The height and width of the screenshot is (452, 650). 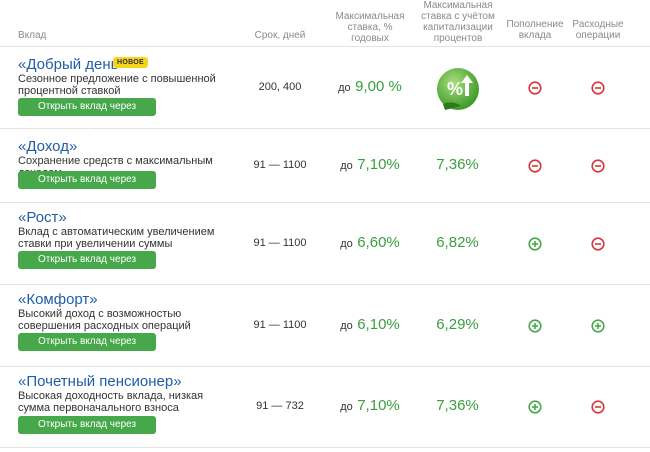 I want to click on deposit-title-link: «Комфорт», so click(x=58, y=299).